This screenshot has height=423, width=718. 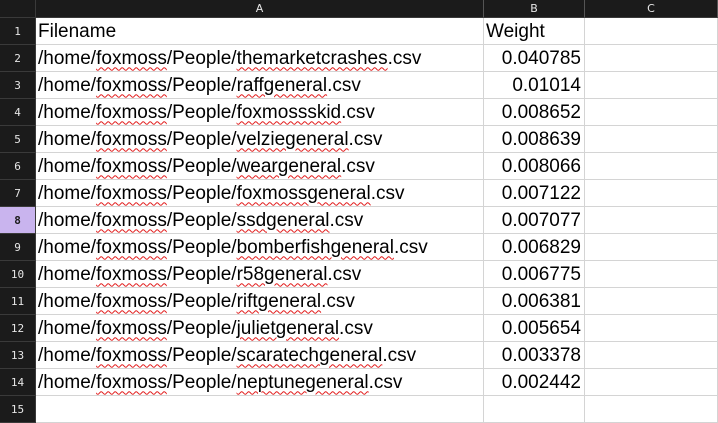 What do you see at coordinates (260, 9) in the screenshot?
I see `column-header-a: A` at bounding box center [260, 9].